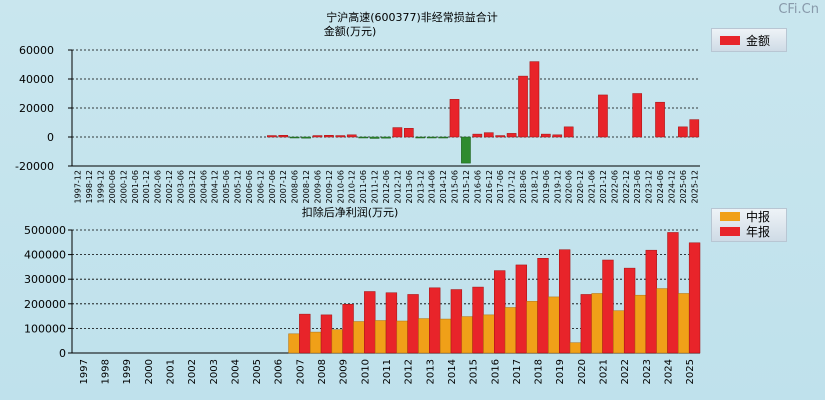  I want to click on chart2-ytick-label: 0, so click(62, 353).